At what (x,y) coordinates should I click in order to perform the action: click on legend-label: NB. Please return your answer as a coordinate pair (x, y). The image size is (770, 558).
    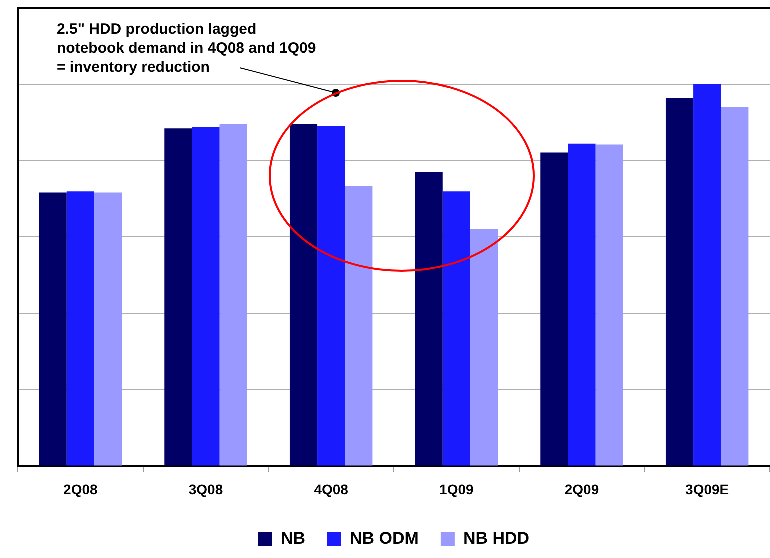
    Looking at the image, I should click on (293, 538).